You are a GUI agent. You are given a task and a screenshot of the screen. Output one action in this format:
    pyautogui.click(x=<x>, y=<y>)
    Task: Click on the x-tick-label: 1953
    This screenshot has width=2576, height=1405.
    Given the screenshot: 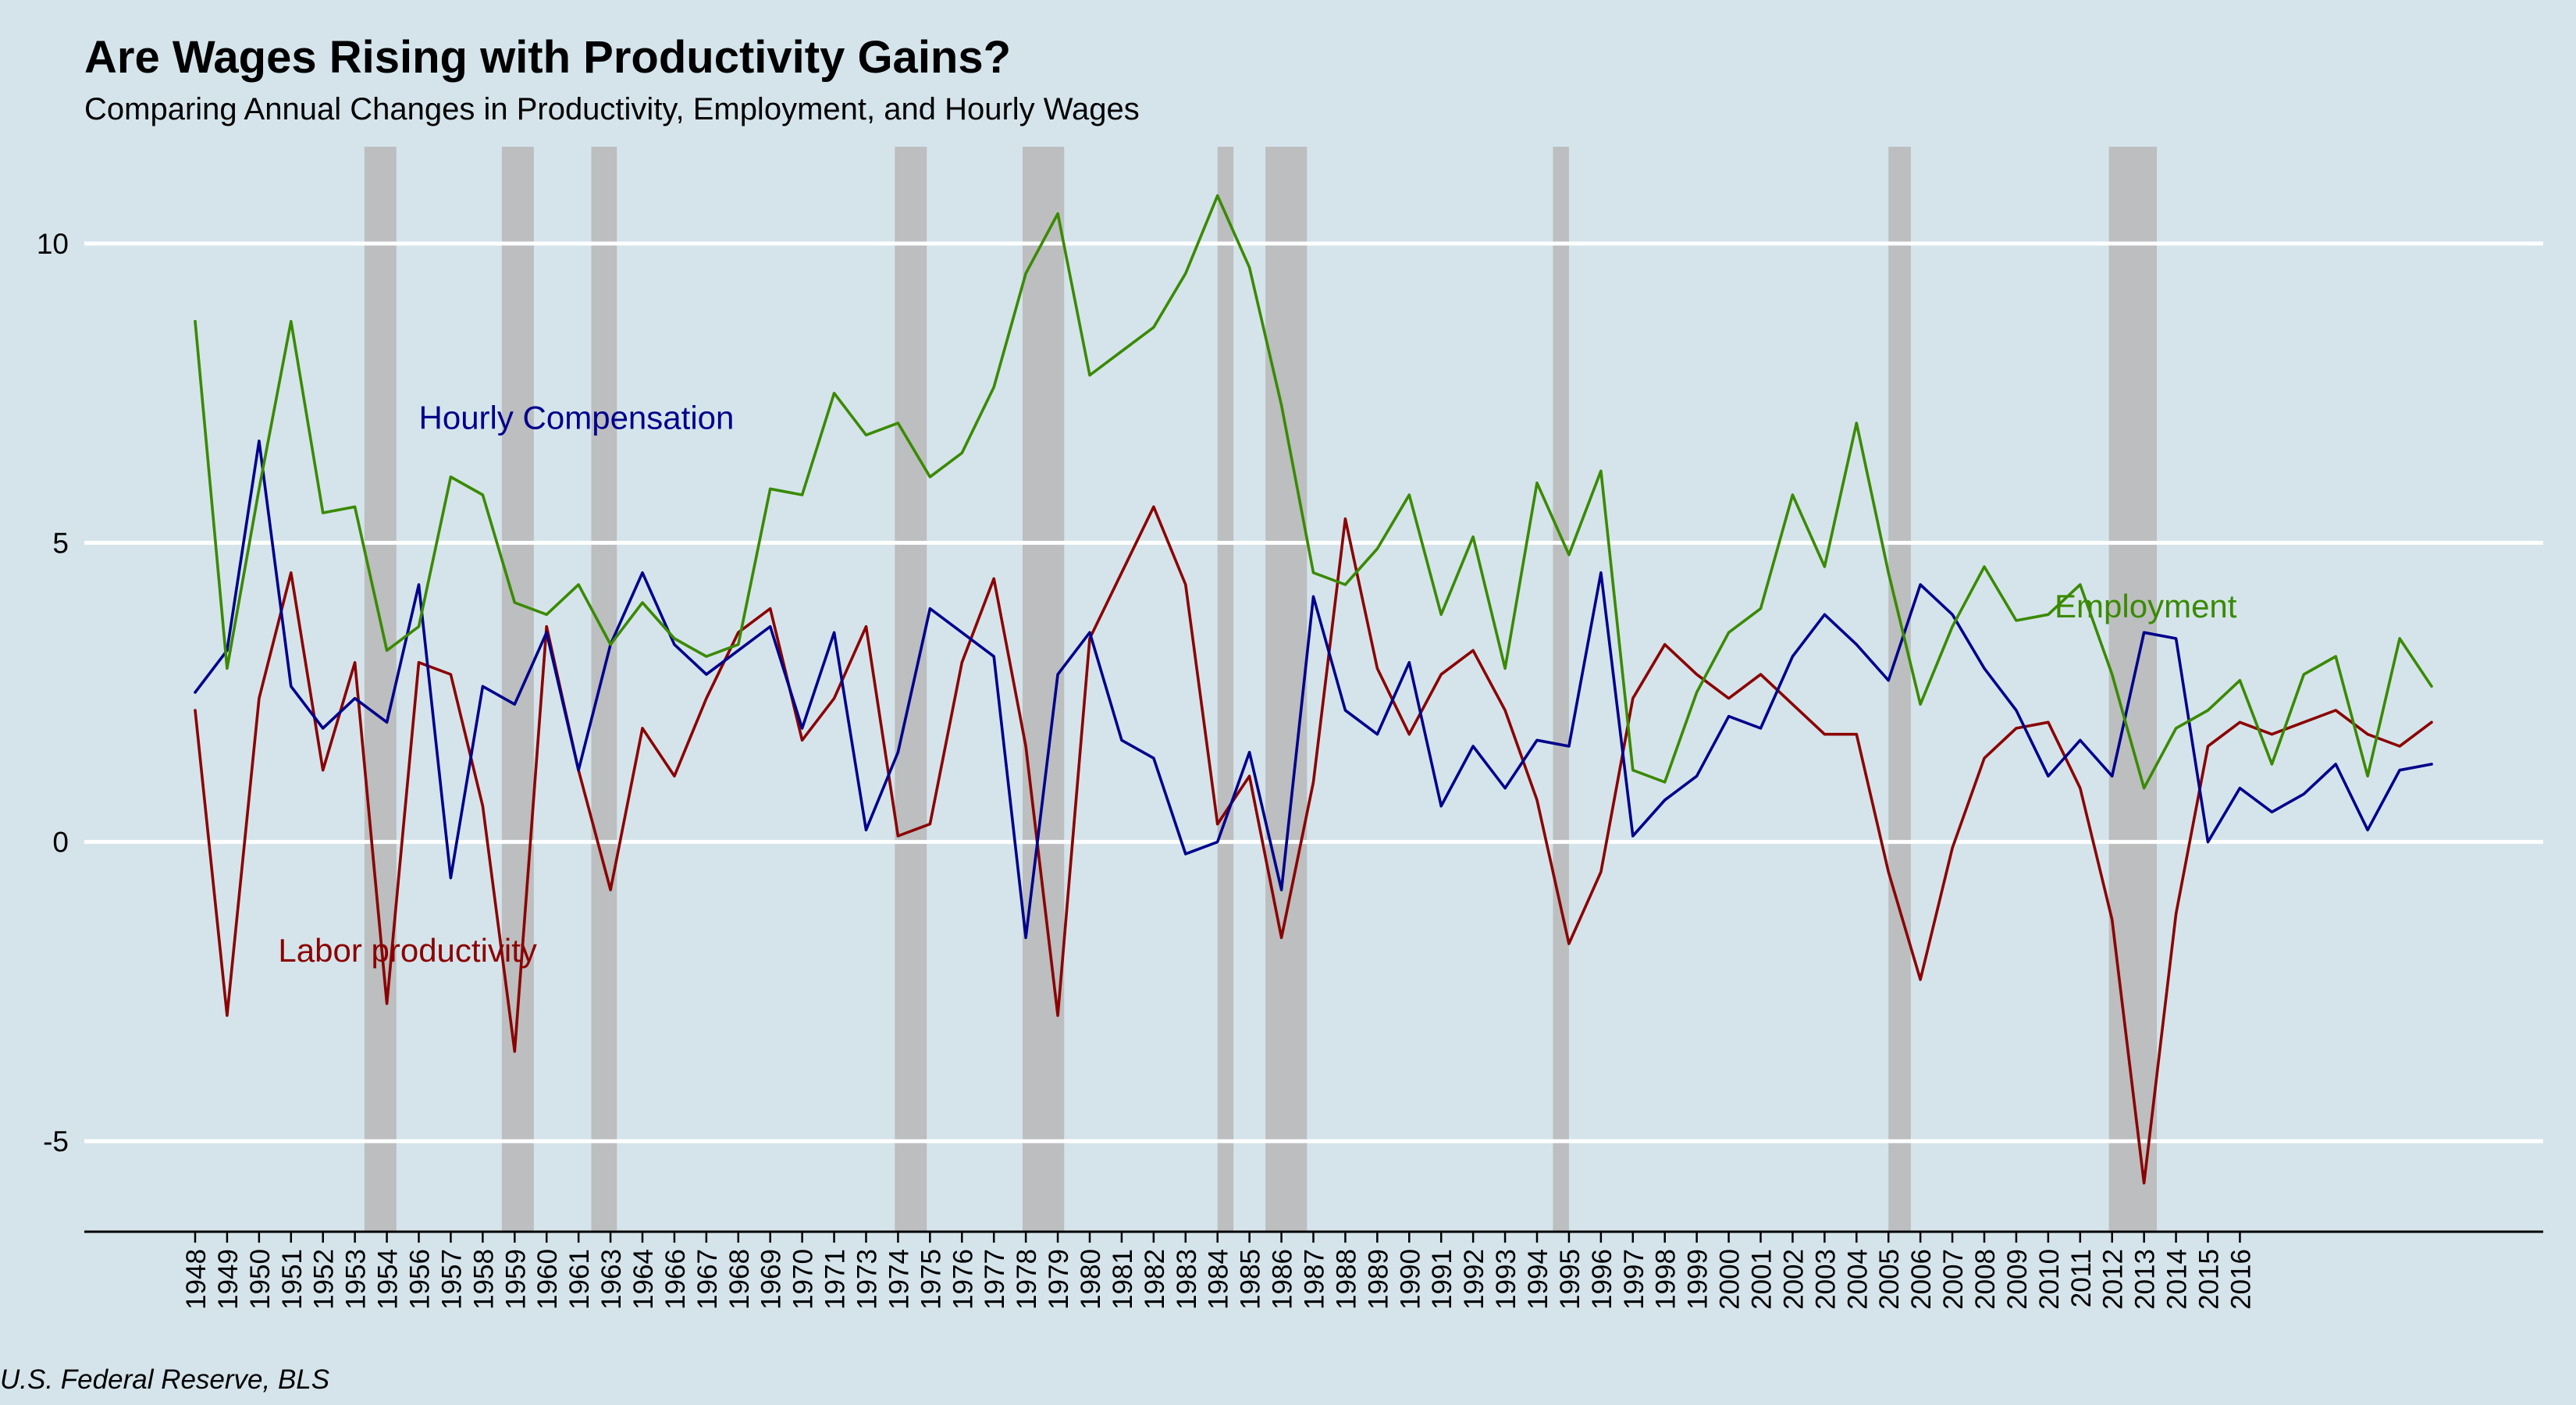 What is the action you would take?
    pyautogui.click(x=356, y=1280)
    